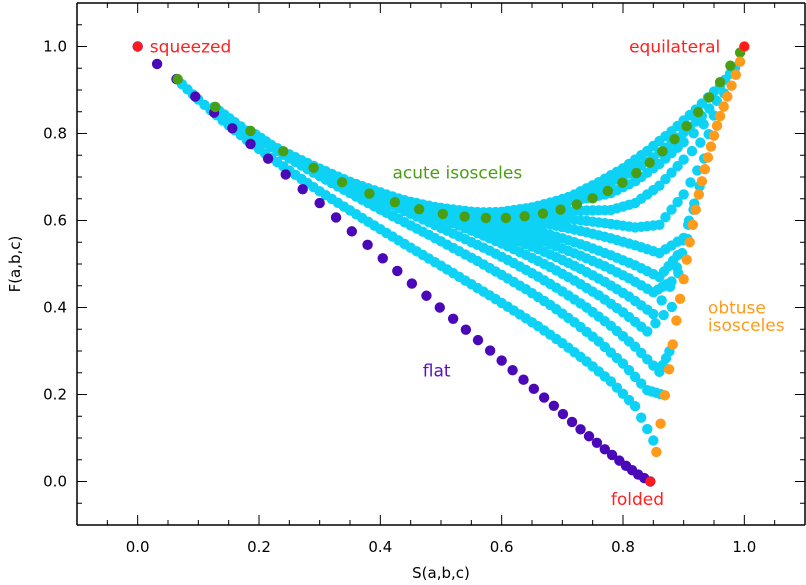 Image resolution: width=806 pixels, height=585 pixels. What do you see at coordinates (457, 174) in the screenshot?
I see `annotation-label: acute isosceles` at bounding box center [457, 174].